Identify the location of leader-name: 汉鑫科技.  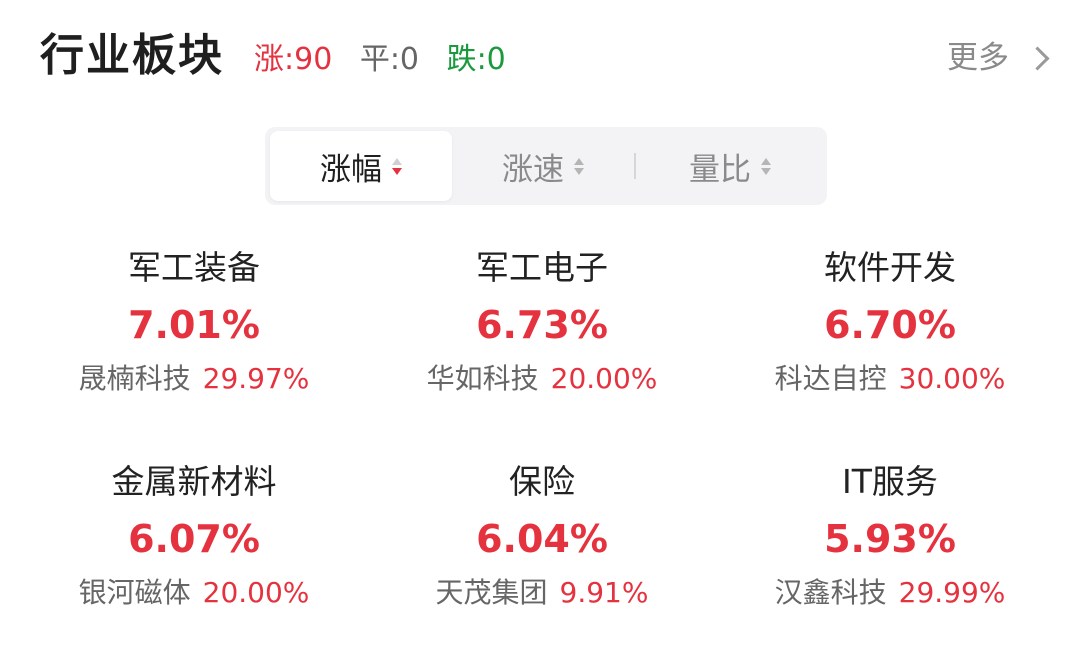
(830, 592).